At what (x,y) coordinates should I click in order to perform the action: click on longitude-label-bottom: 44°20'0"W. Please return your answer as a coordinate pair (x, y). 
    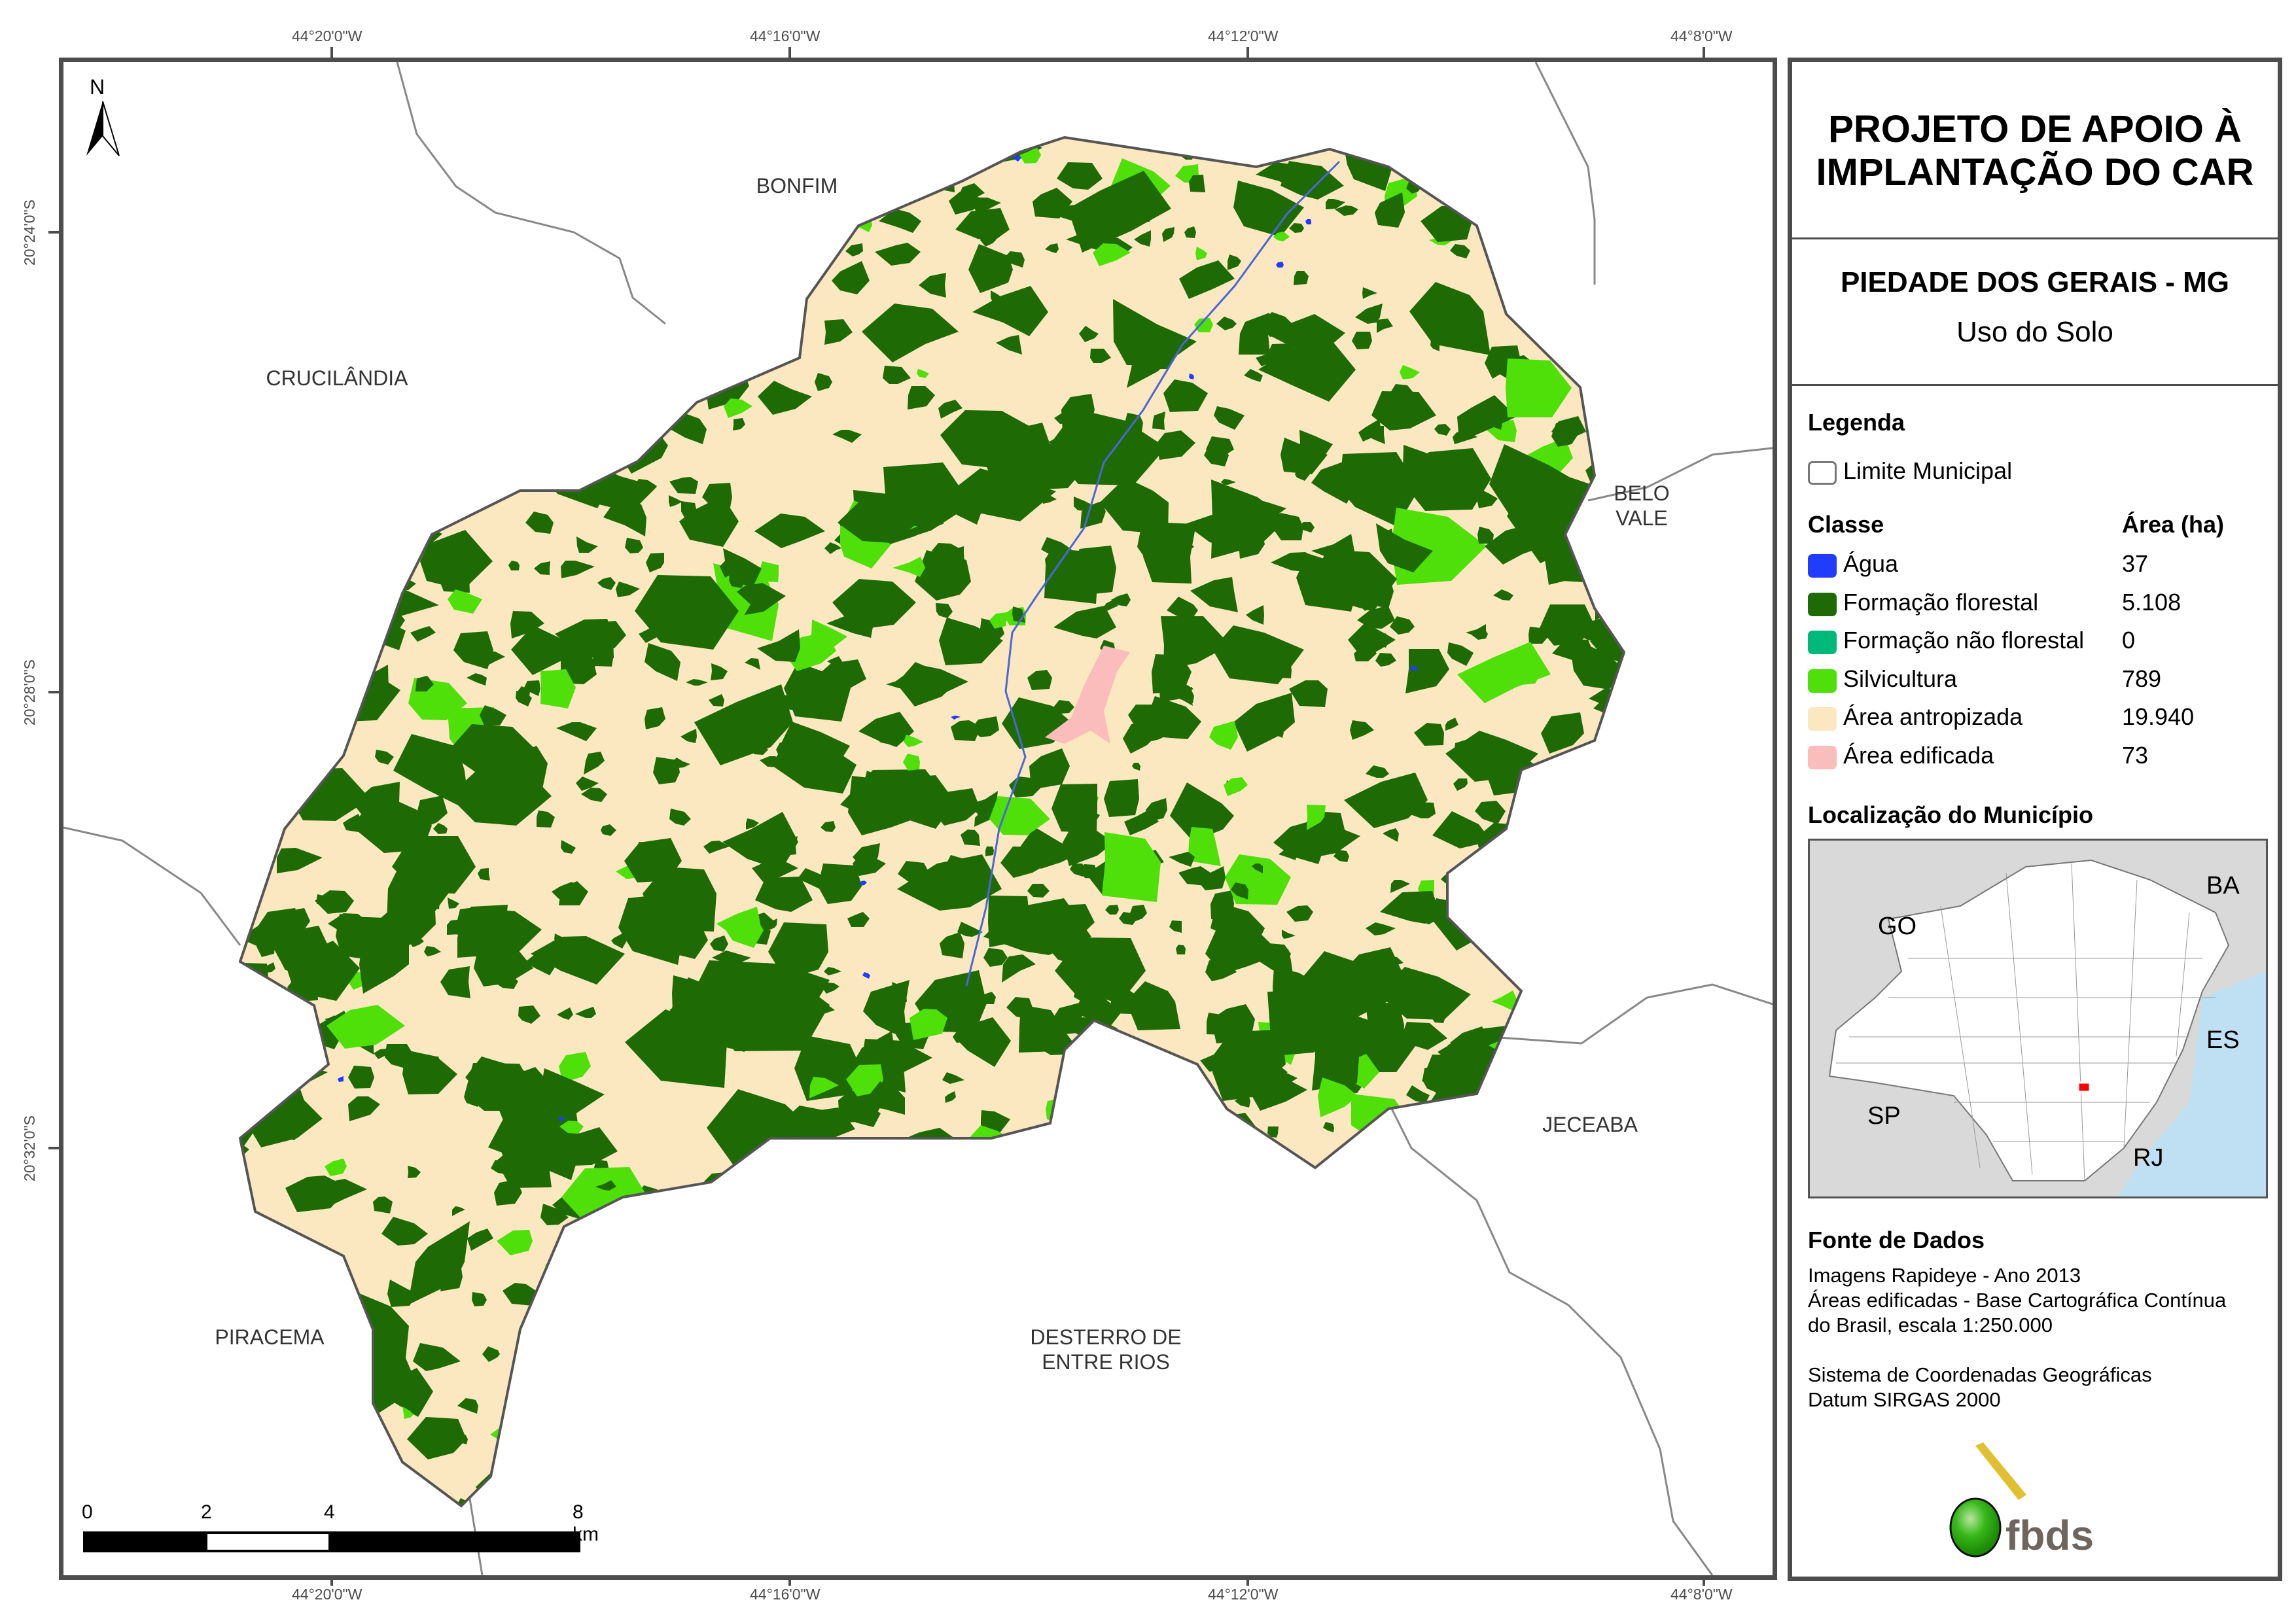
    Looking at the image, I should click on (327, 1595).